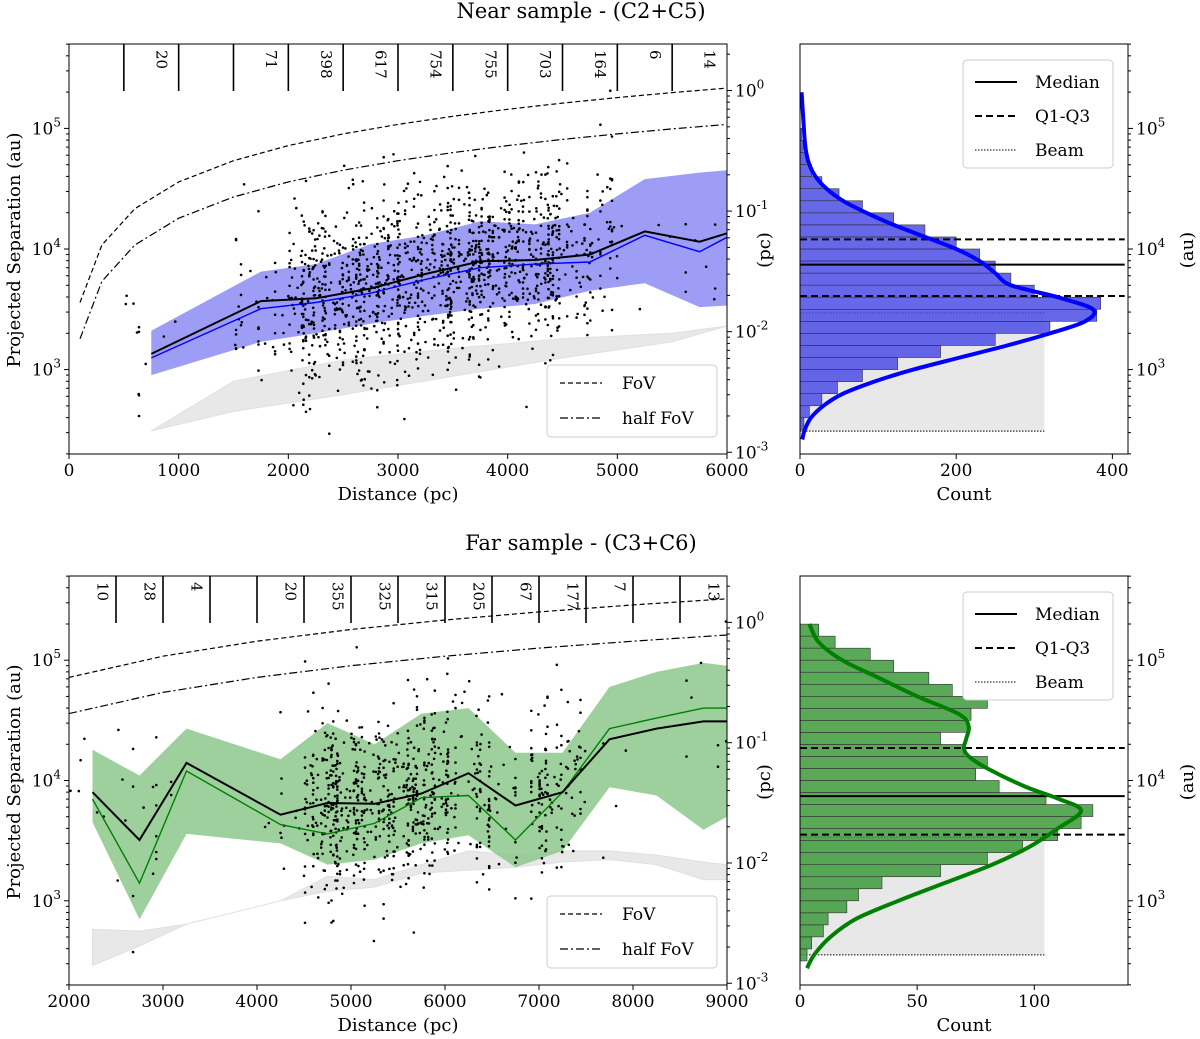 This screenshot has width=1200, height=1039. What do you see at coordinates (658, 419) in the screenshot?
I see `legend-half-fov: half FoV` at bounding box center [658, 419].